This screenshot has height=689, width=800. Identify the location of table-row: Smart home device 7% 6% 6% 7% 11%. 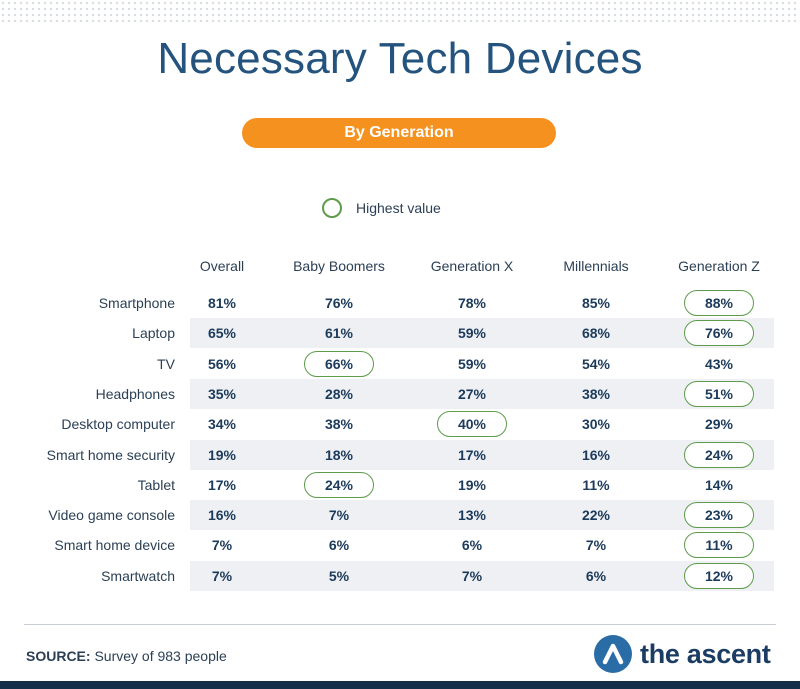
(400, 545).